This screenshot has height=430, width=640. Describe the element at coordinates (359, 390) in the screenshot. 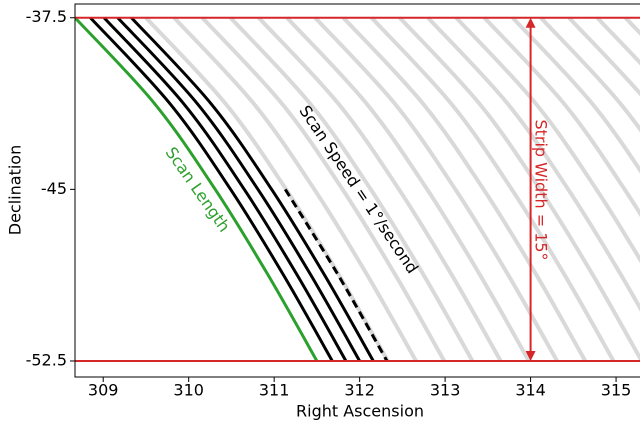

I see `x-tick-label: 312` at that location.